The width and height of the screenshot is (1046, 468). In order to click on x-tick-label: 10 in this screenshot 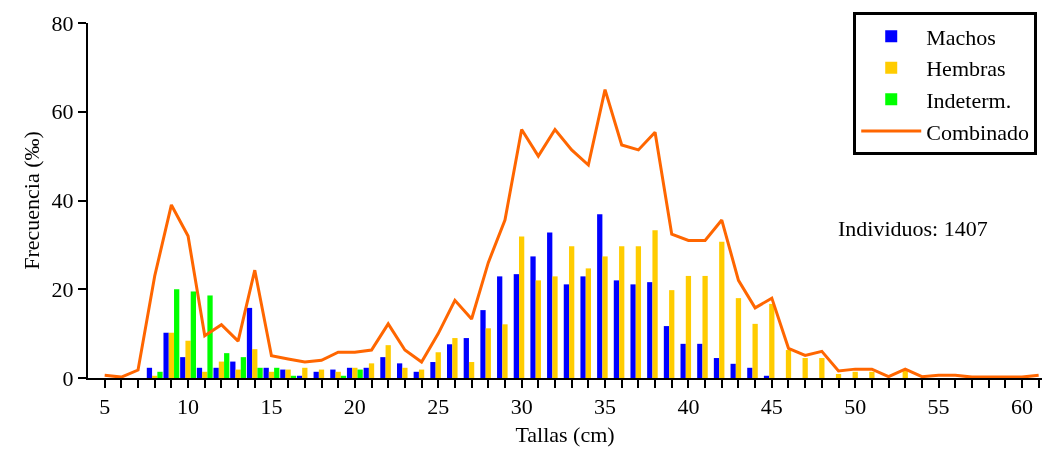, I will do `click(188, 407)`.